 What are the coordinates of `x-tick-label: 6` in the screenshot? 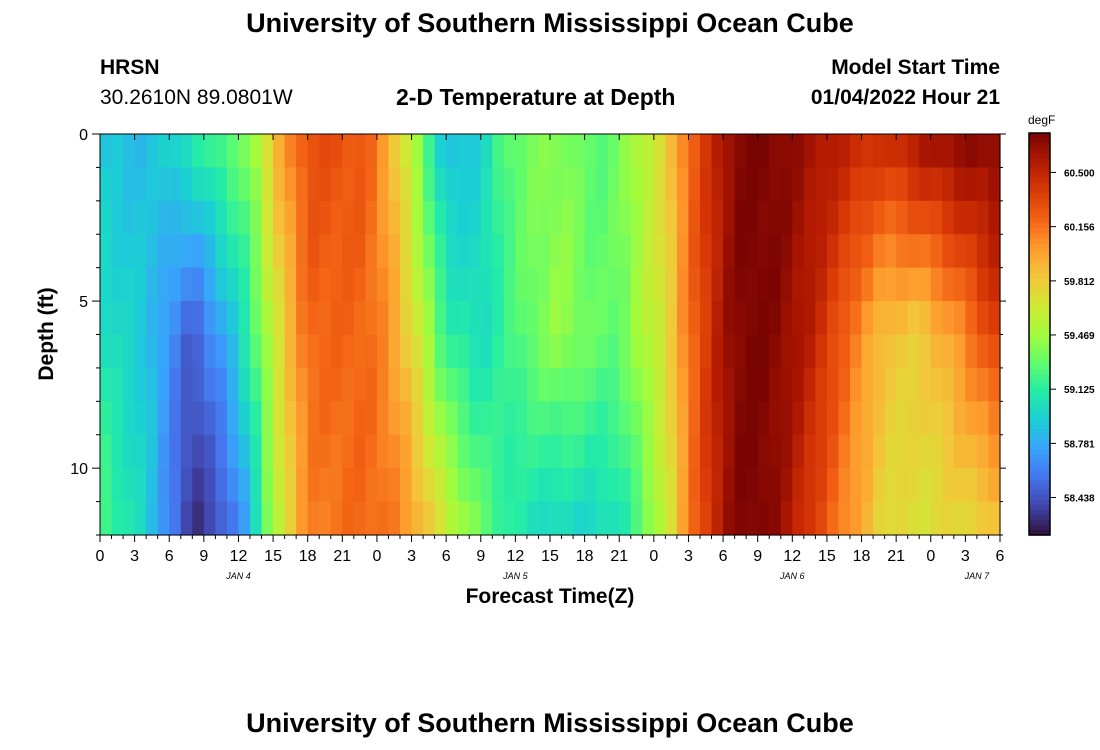 It's located at (169, 556).